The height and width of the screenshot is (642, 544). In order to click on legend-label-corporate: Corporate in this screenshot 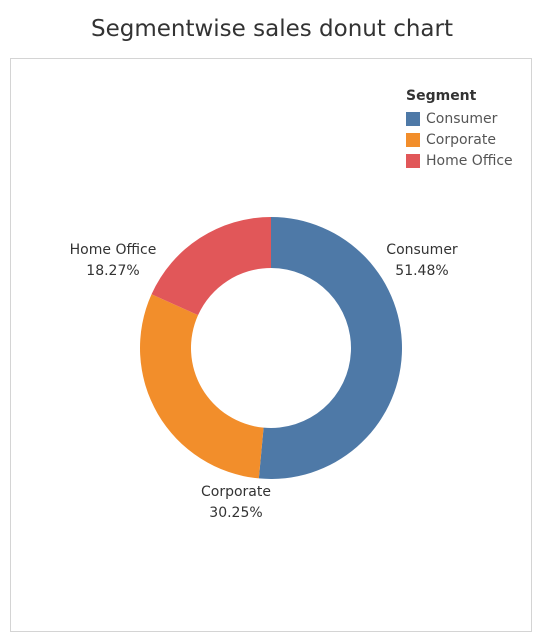, I will do `click(461, 139)`.